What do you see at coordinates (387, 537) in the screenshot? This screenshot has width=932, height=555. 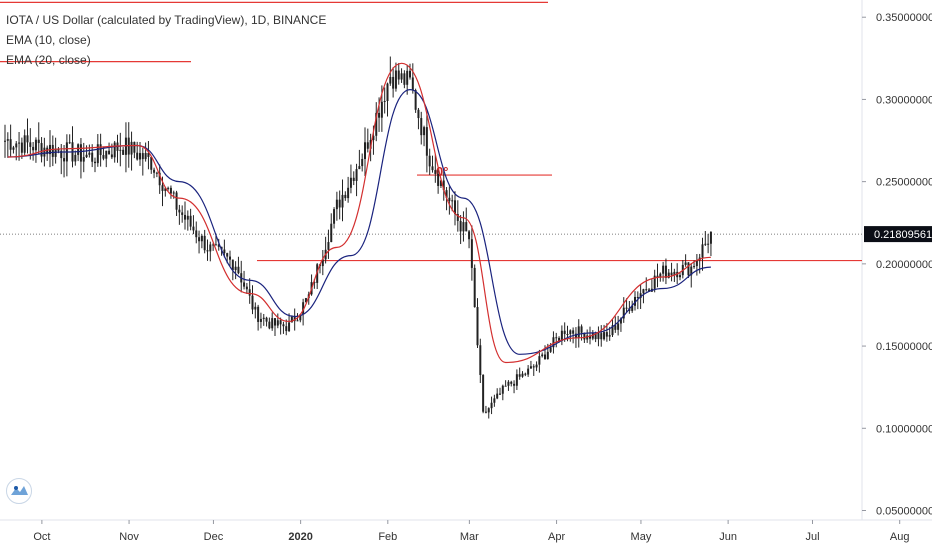 I see `x-tick-label: Feb` at bounding box center [387, 537].